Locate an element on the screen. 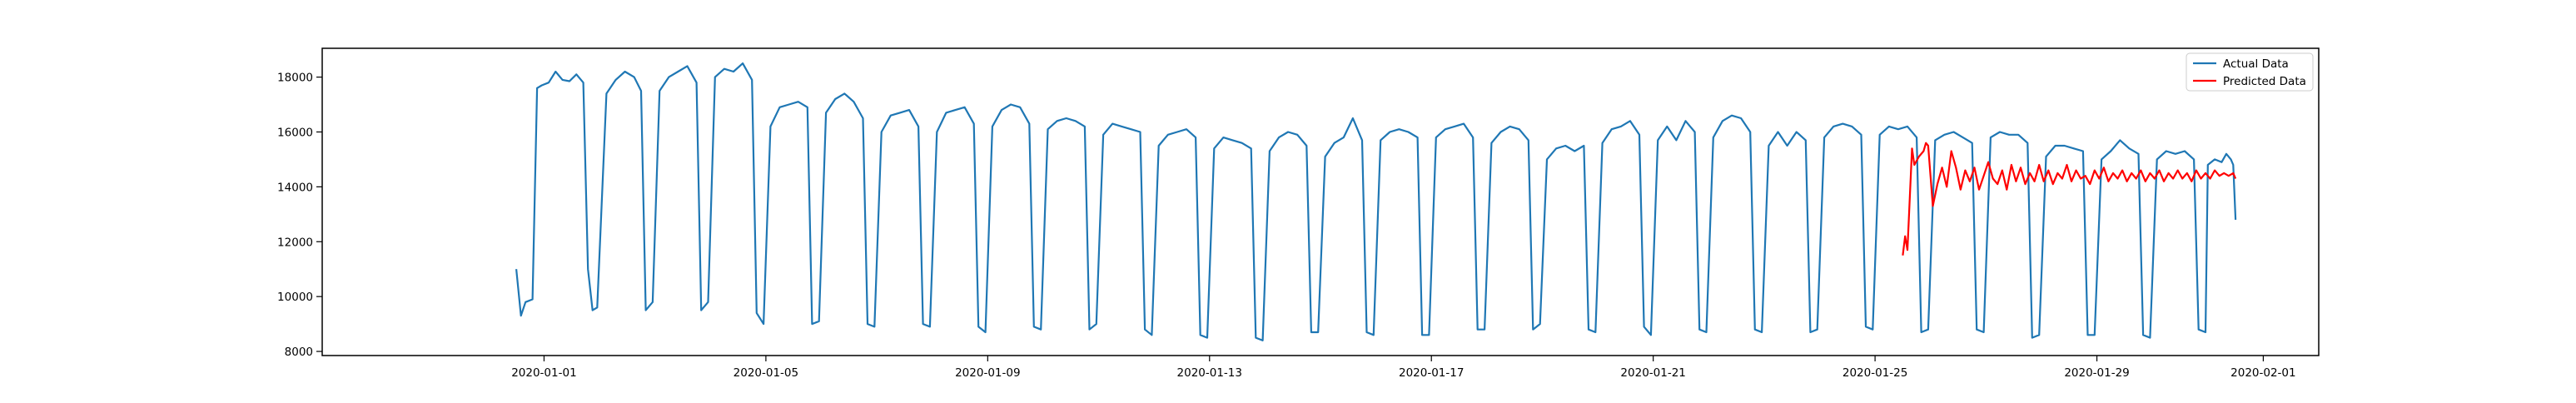 This screenshot has width=2576, height=403. legend-label: Predicted Data is located at coordinates (2264, 81).